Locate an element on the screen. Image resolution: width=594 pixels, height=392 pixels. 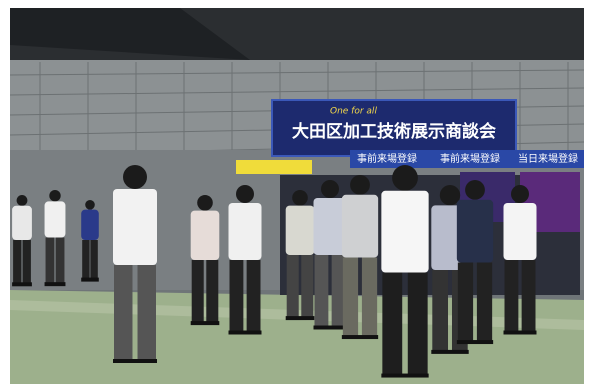
sign-label: 当日来場登録 is located at coordinates (548, 158).